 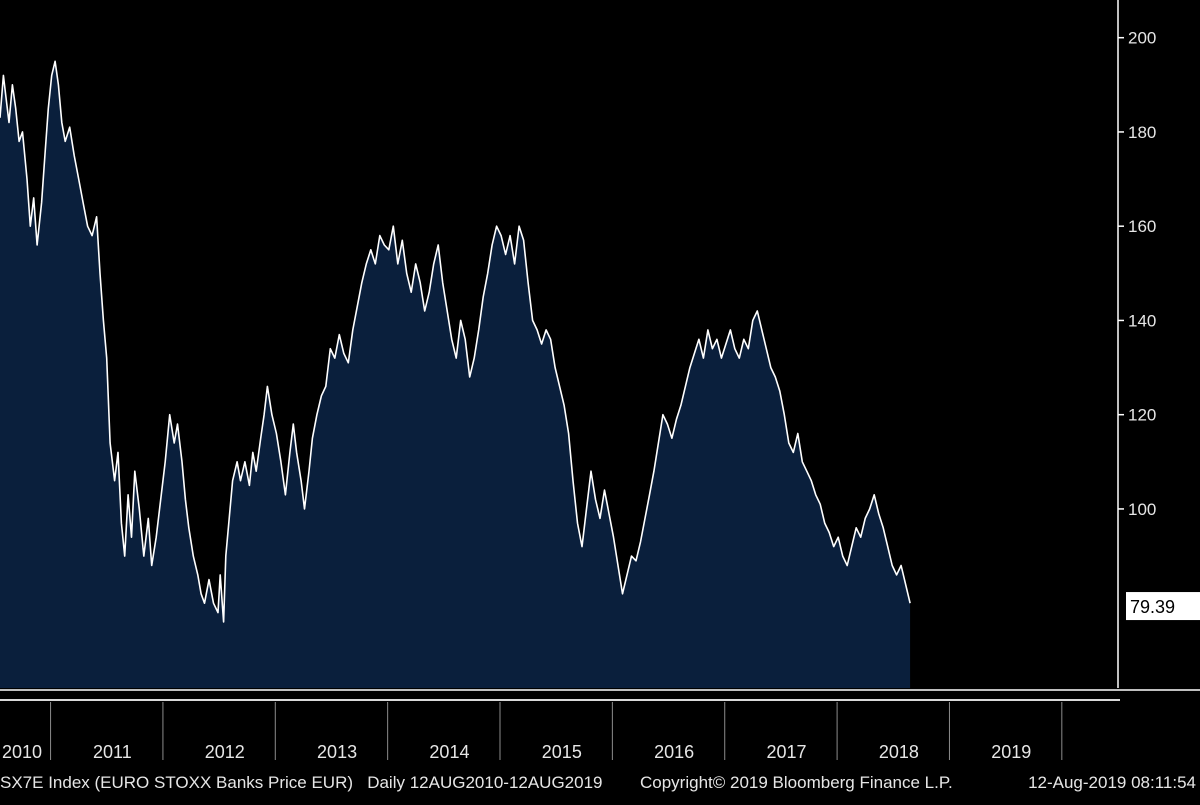 What do you see at coordinates (1011, 752) in the screenshot?
I see `x-tick-label: 2019` at bounding box center [1011, 752].